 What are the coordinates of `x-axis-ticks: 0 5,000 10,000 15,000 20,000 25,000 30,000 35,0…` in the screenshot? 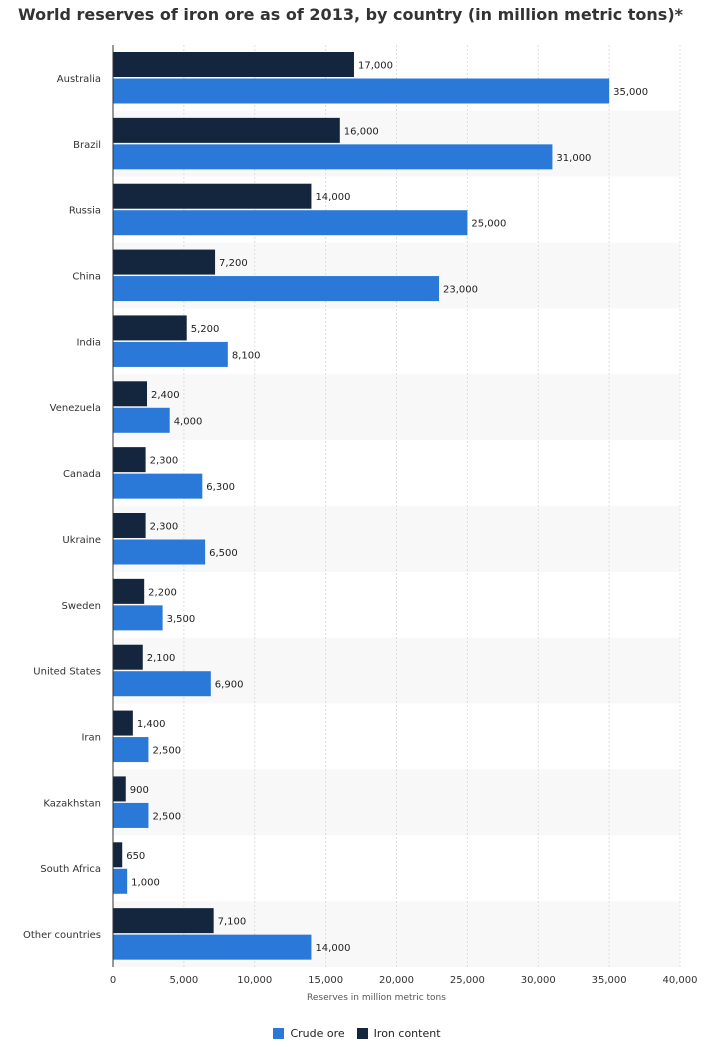 It's located at (404, 980).